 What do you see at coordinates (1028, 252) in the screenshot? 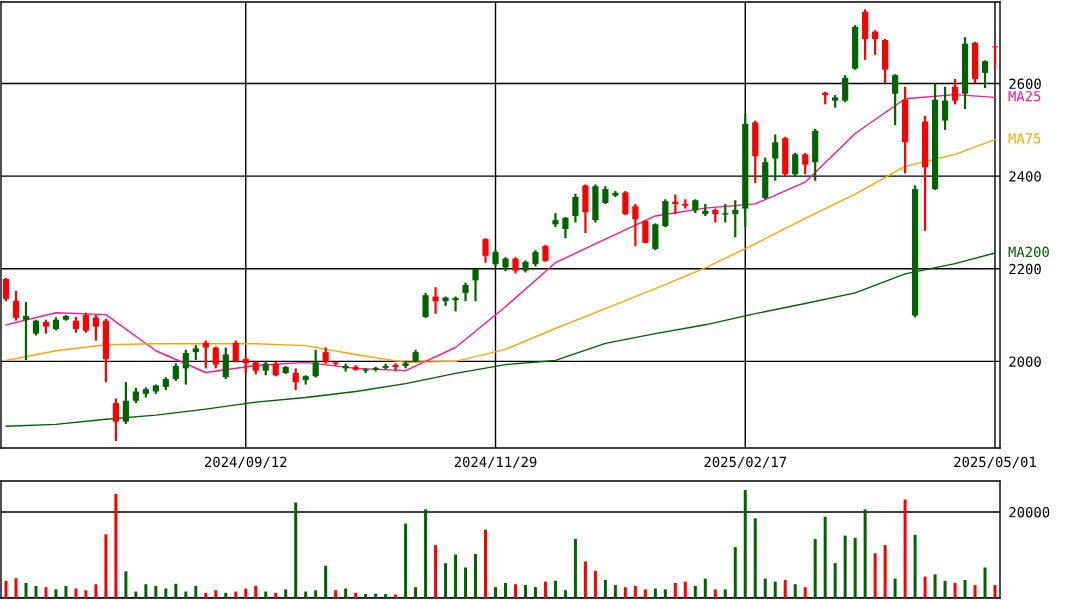
I see `series-label: MA200` at bounding box center [1028, 252].